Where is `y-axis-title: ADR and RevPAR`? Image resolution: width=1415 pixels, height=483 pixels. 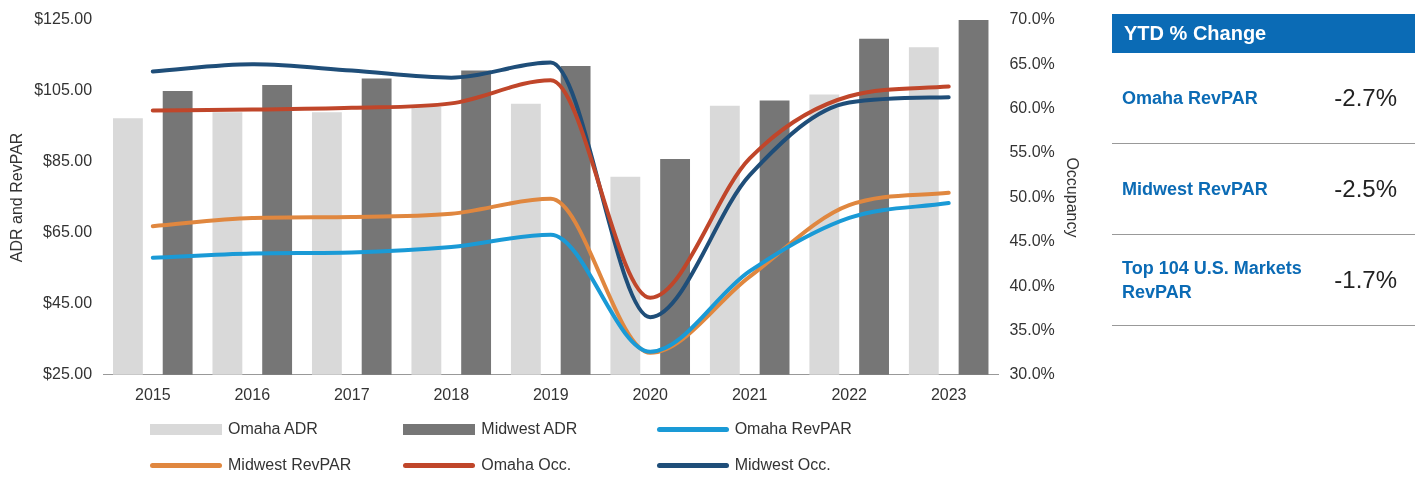
y-axis-title: ADR and RevPAR is located at coordinates (17, 197).